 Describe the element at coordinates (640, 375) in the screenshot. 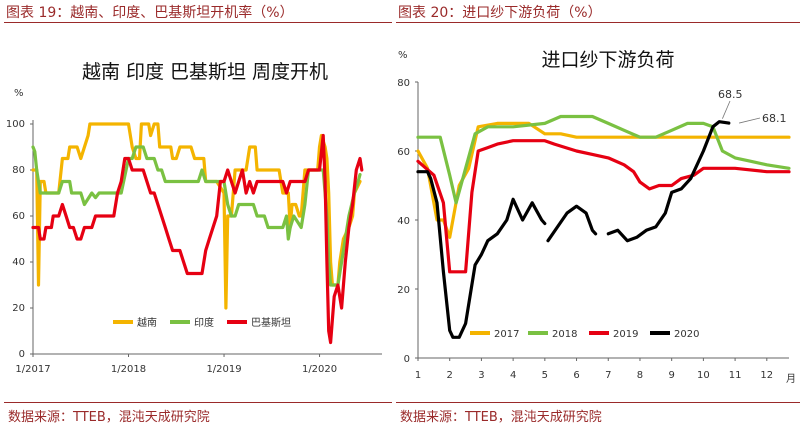

I see `x-tick-label: 8` at that location.